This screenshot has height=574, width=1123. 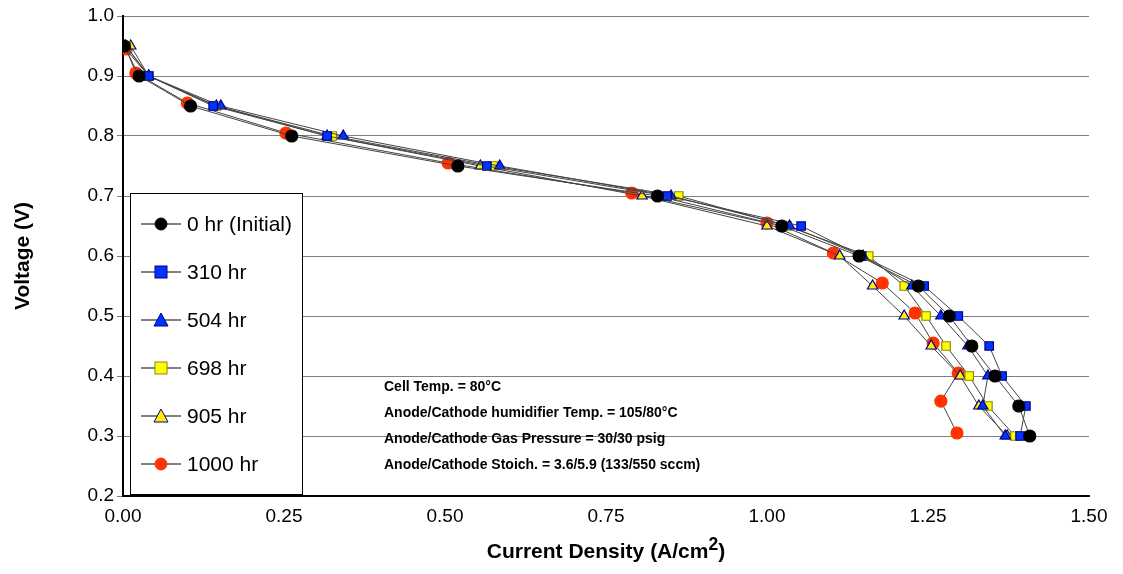 What do you see at coordinates (531, 411) in the screenshot?
I see `annotation: Anode/Cathode humidifier Temp. = 105/80°C` at bounding box center [531, 411].